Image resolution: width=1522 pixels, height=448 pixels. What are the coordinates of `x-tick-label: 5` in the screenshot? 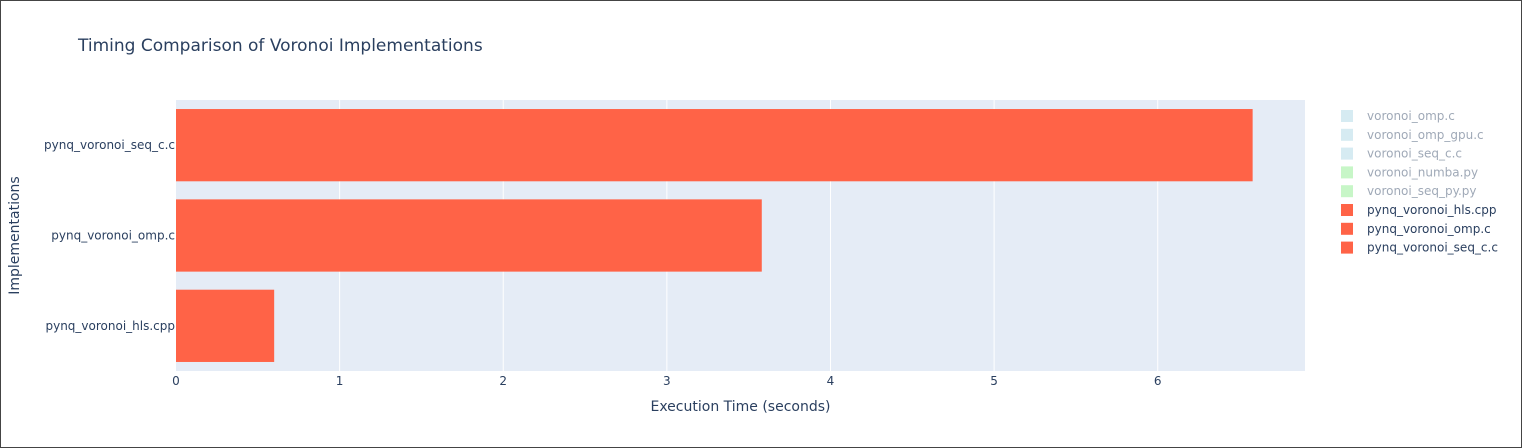 It's located at (994, 381).